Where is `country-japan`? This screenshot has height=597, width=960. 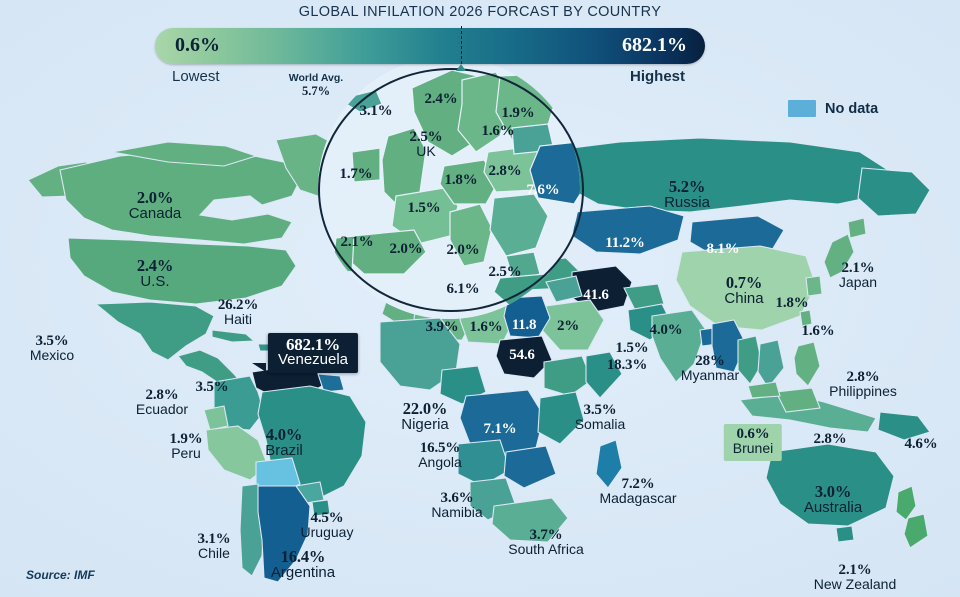 country-japan is located at coordinates (839, 256).